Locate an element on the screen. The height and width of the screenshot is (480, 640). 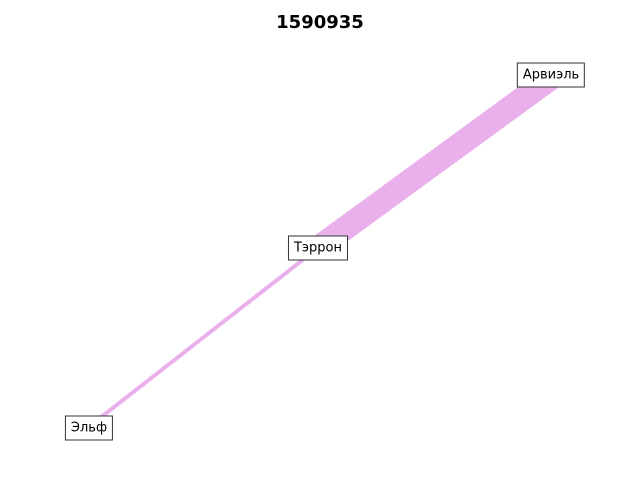
node-label-terron: Тэррон is located at coordinates (318, 248).